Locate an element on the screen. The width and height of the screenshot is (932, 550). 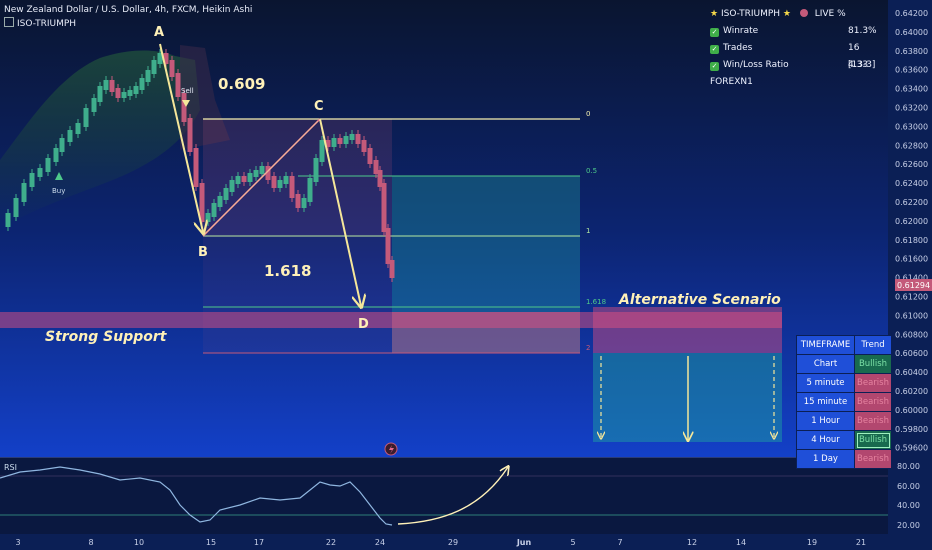
trend-row: 1 Day Bearish is located at coordinates (844, 459).